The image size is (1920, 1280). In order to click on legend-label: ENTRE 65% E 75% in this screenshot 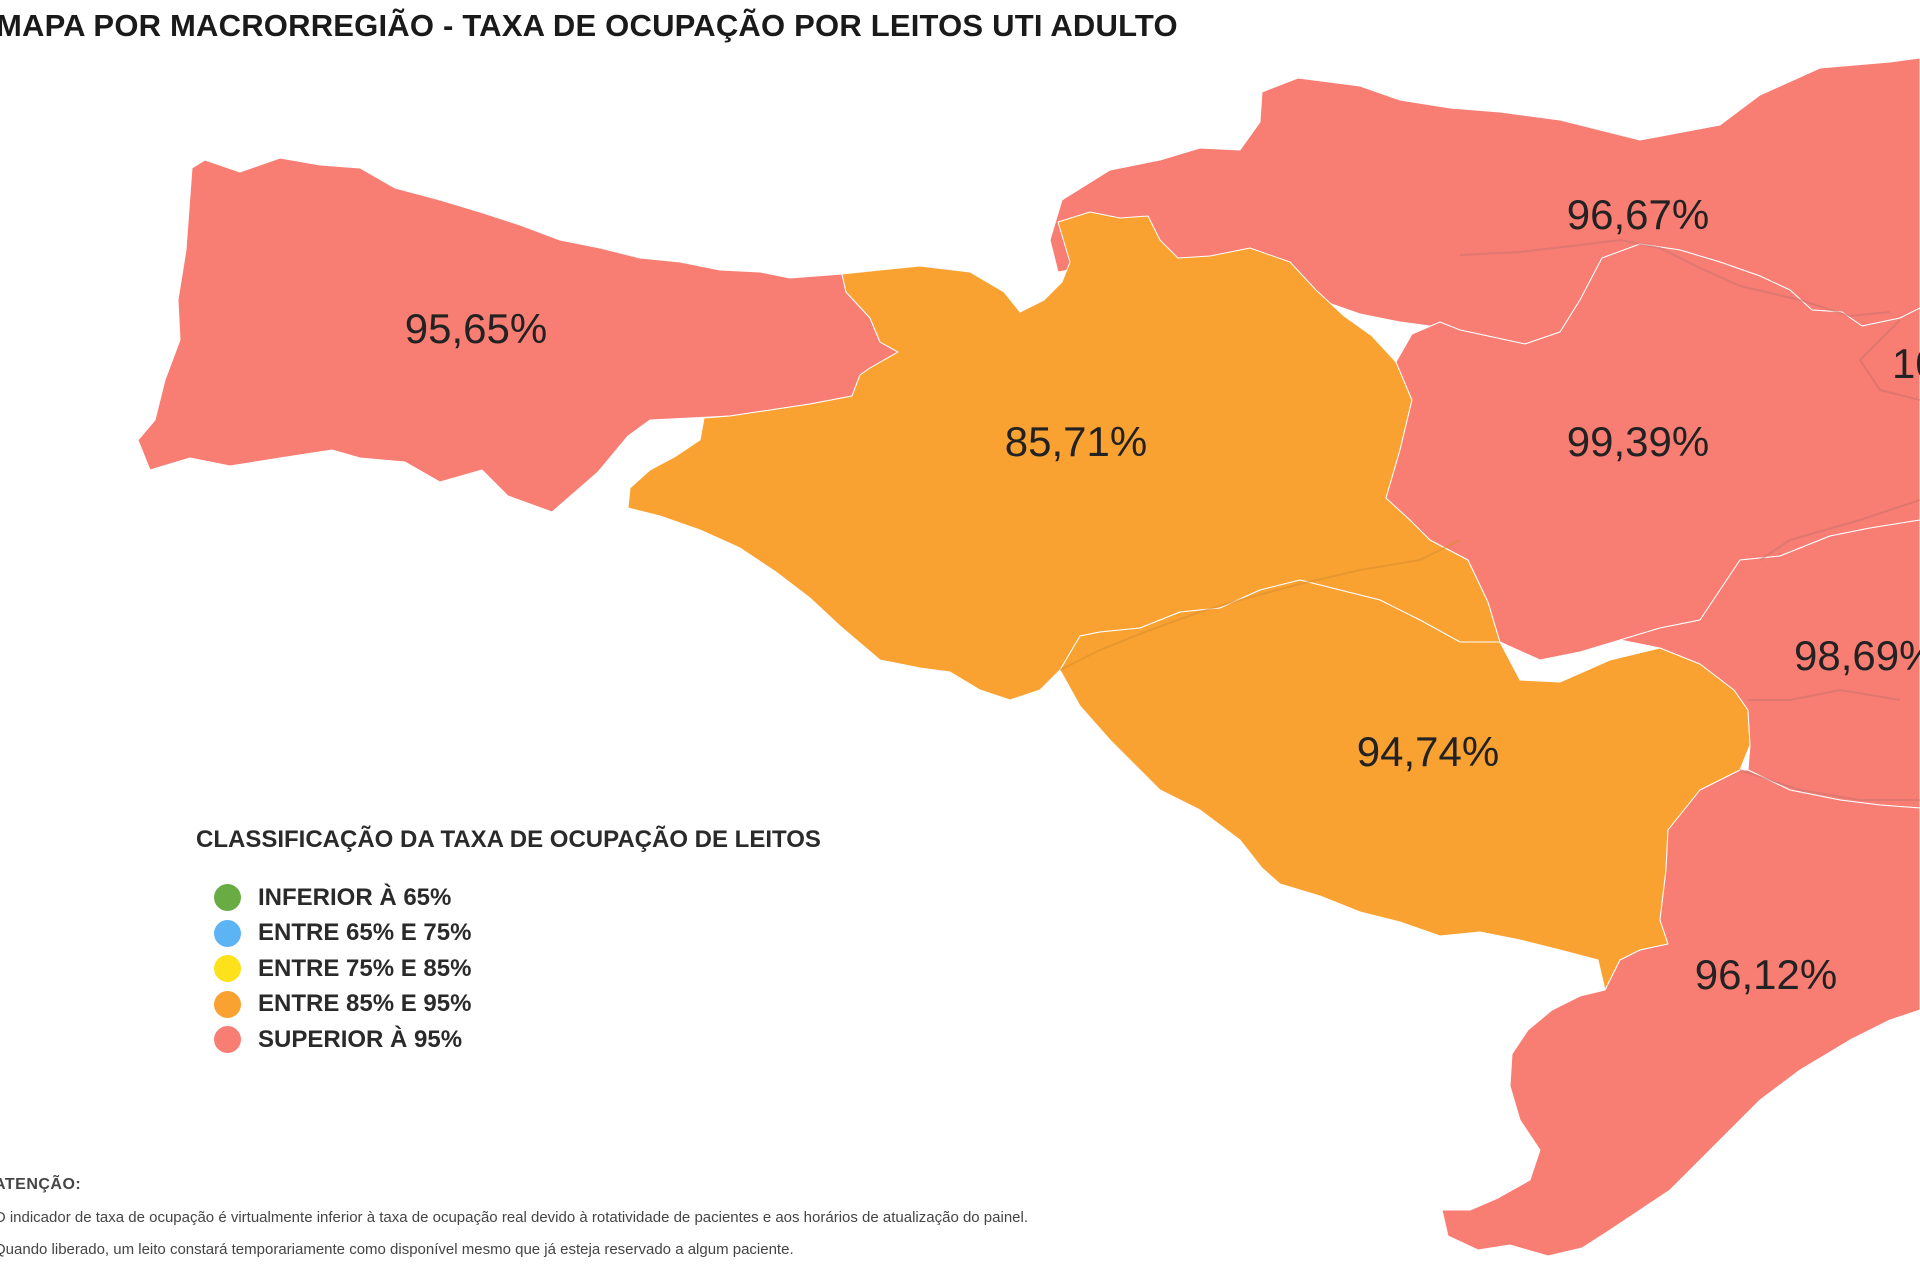, I will do `click(365, 933)`.